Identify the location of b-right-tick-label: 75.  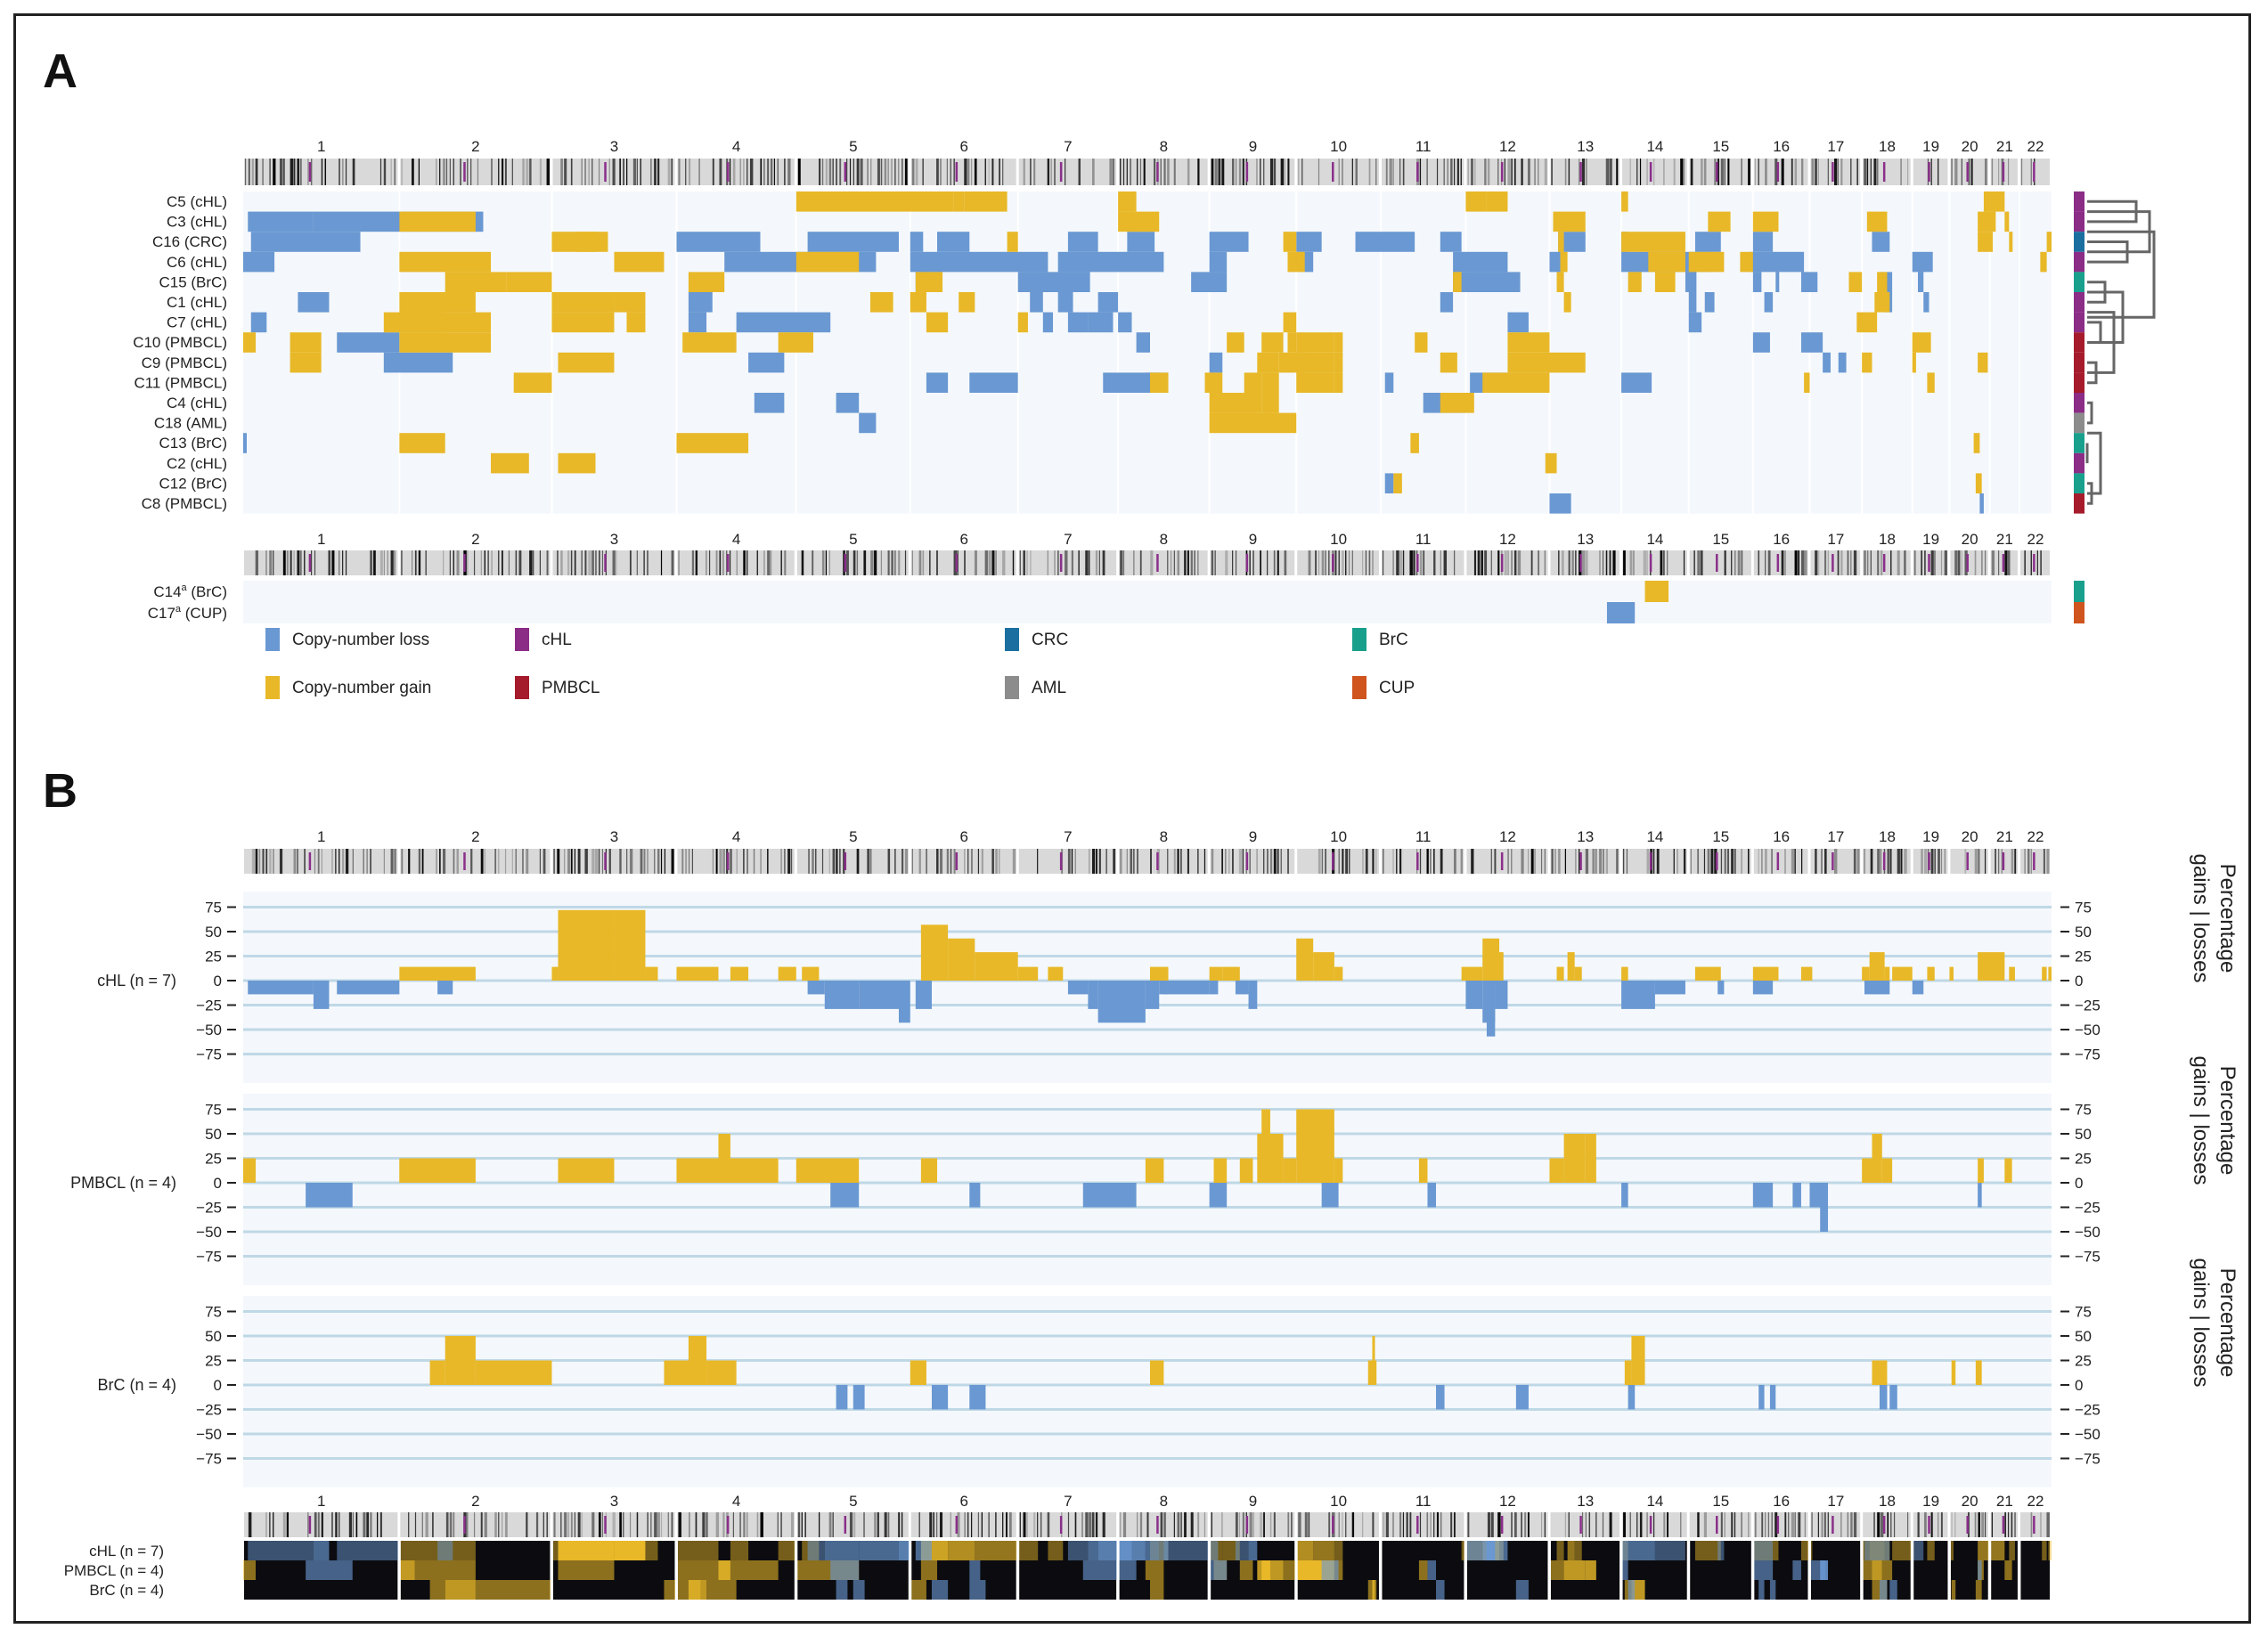
(2083, 908).